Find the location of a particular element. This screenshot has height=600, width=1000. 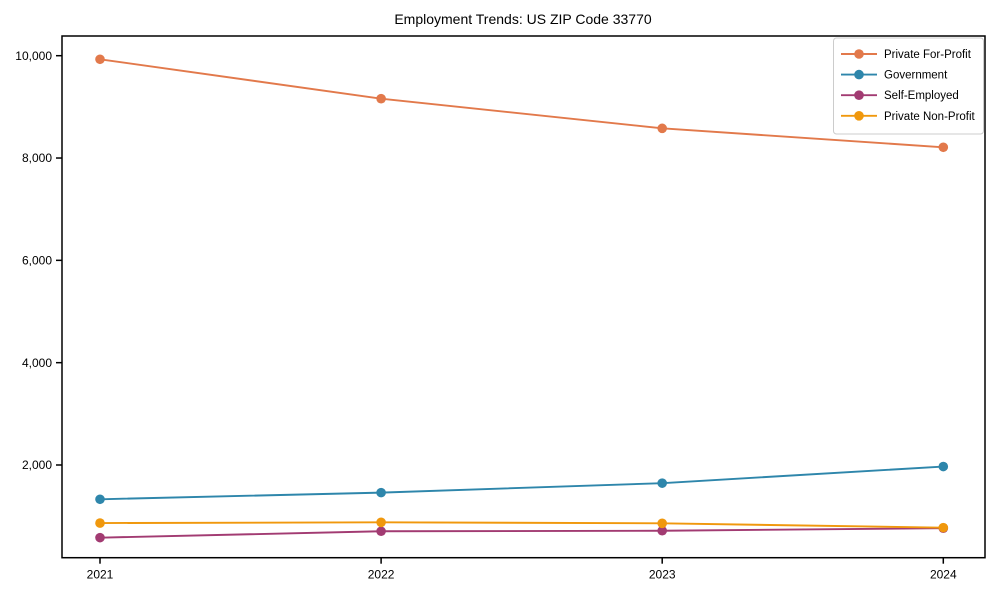

legend-label: Government is located at coordinates (916, 76).